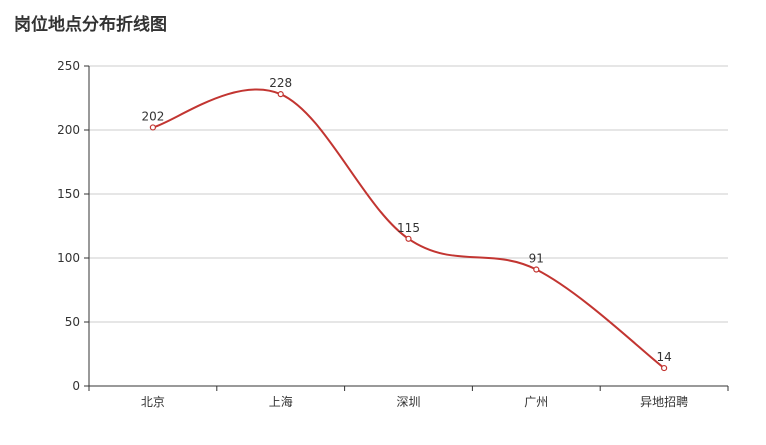 This screenshot has height=445, width=766. What do you see at coordinates (68, 226) in the screenshot?
I see `y-tick-labels: 0 50 100 150 200 250` at bounding box center [68, 226].